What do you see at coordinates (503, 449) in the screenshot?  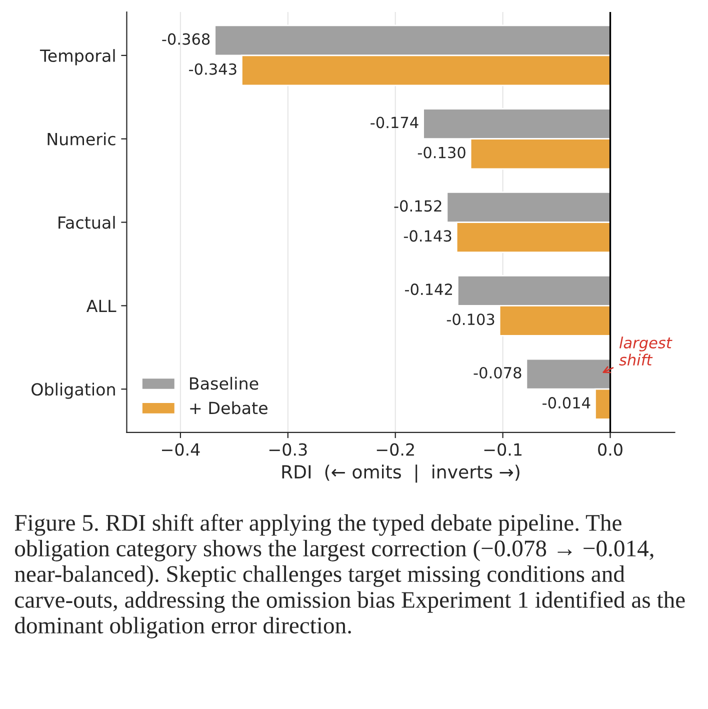 I see `x-tick-label: −0.1` at bounding box center [503, 449].